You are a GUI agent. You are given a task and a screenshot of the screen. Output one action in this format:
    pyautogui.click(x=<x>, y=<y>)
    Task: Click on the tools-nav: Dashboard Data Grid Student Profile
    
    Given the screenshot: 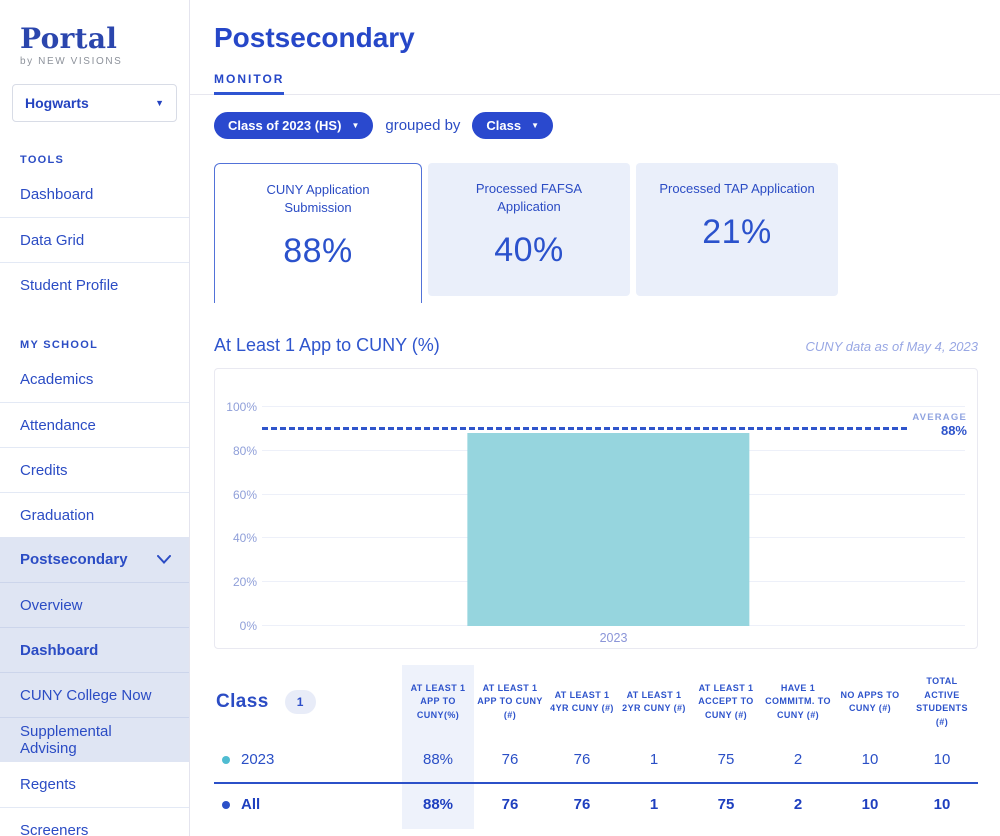 What is the action you would take?
    pyautogui.click(x=94, y=239)
    